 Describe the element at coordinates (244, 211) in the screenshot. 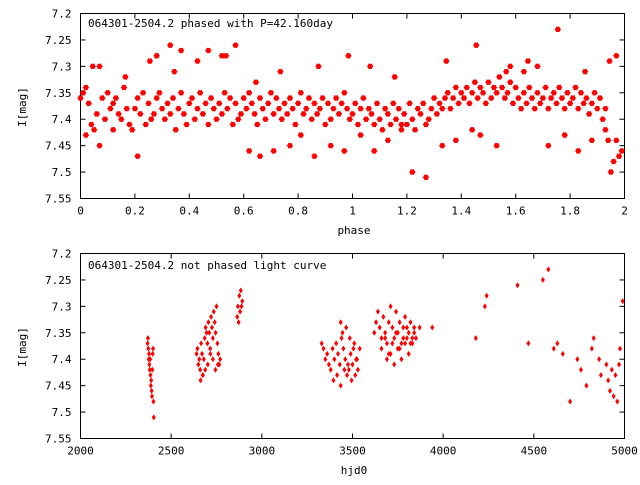

I see `x-tick-label: 0.6` at that location.